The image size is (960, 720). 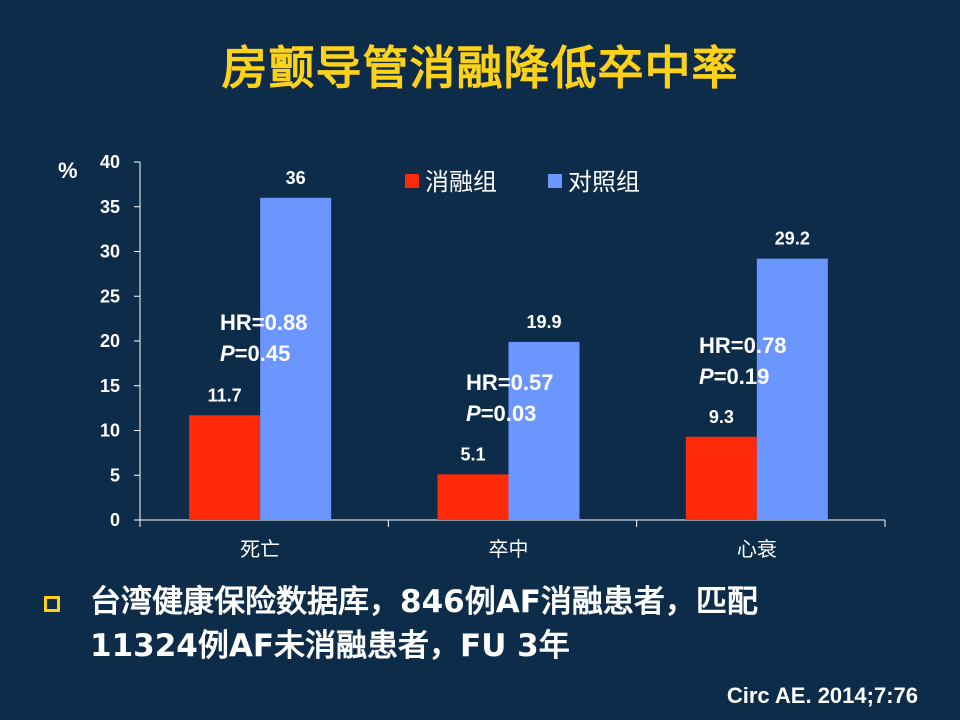 I want to click on hr-annotation: HR=0.88, so click(x=263, y=322).